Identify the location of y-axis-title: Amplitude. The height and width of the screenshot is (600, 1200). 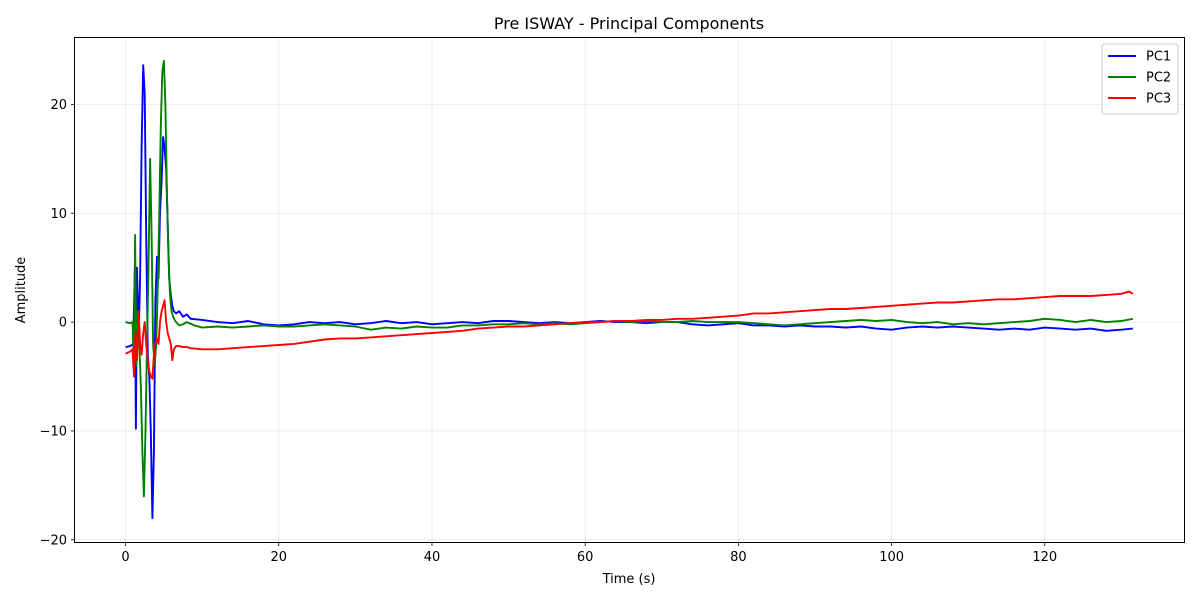
(21, 290).